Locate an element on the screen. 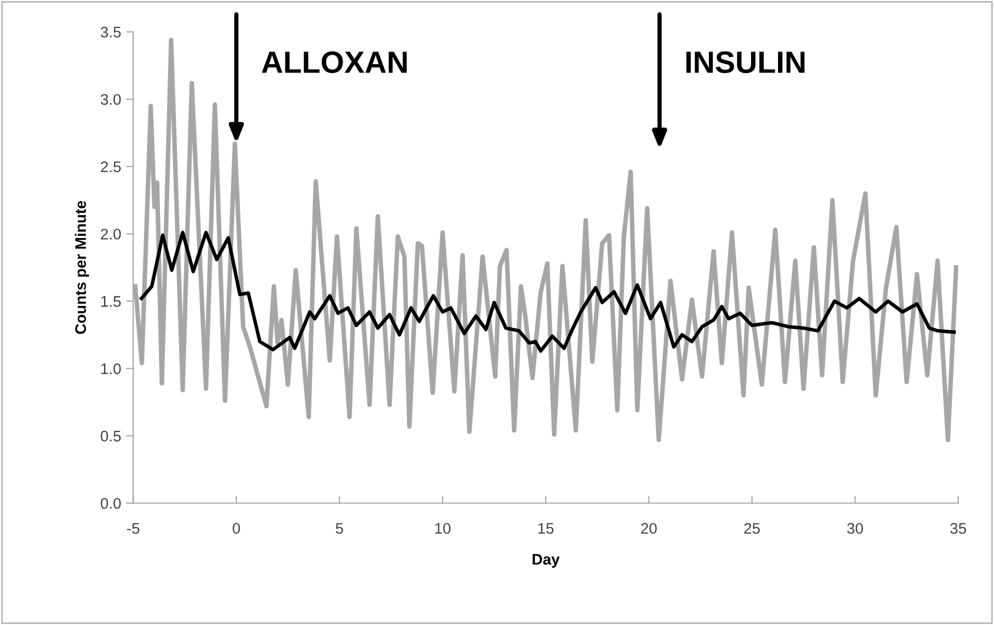 This screenshot has height=625, width=994. x-tick-label: 20 is located at coordinates (649, 528).